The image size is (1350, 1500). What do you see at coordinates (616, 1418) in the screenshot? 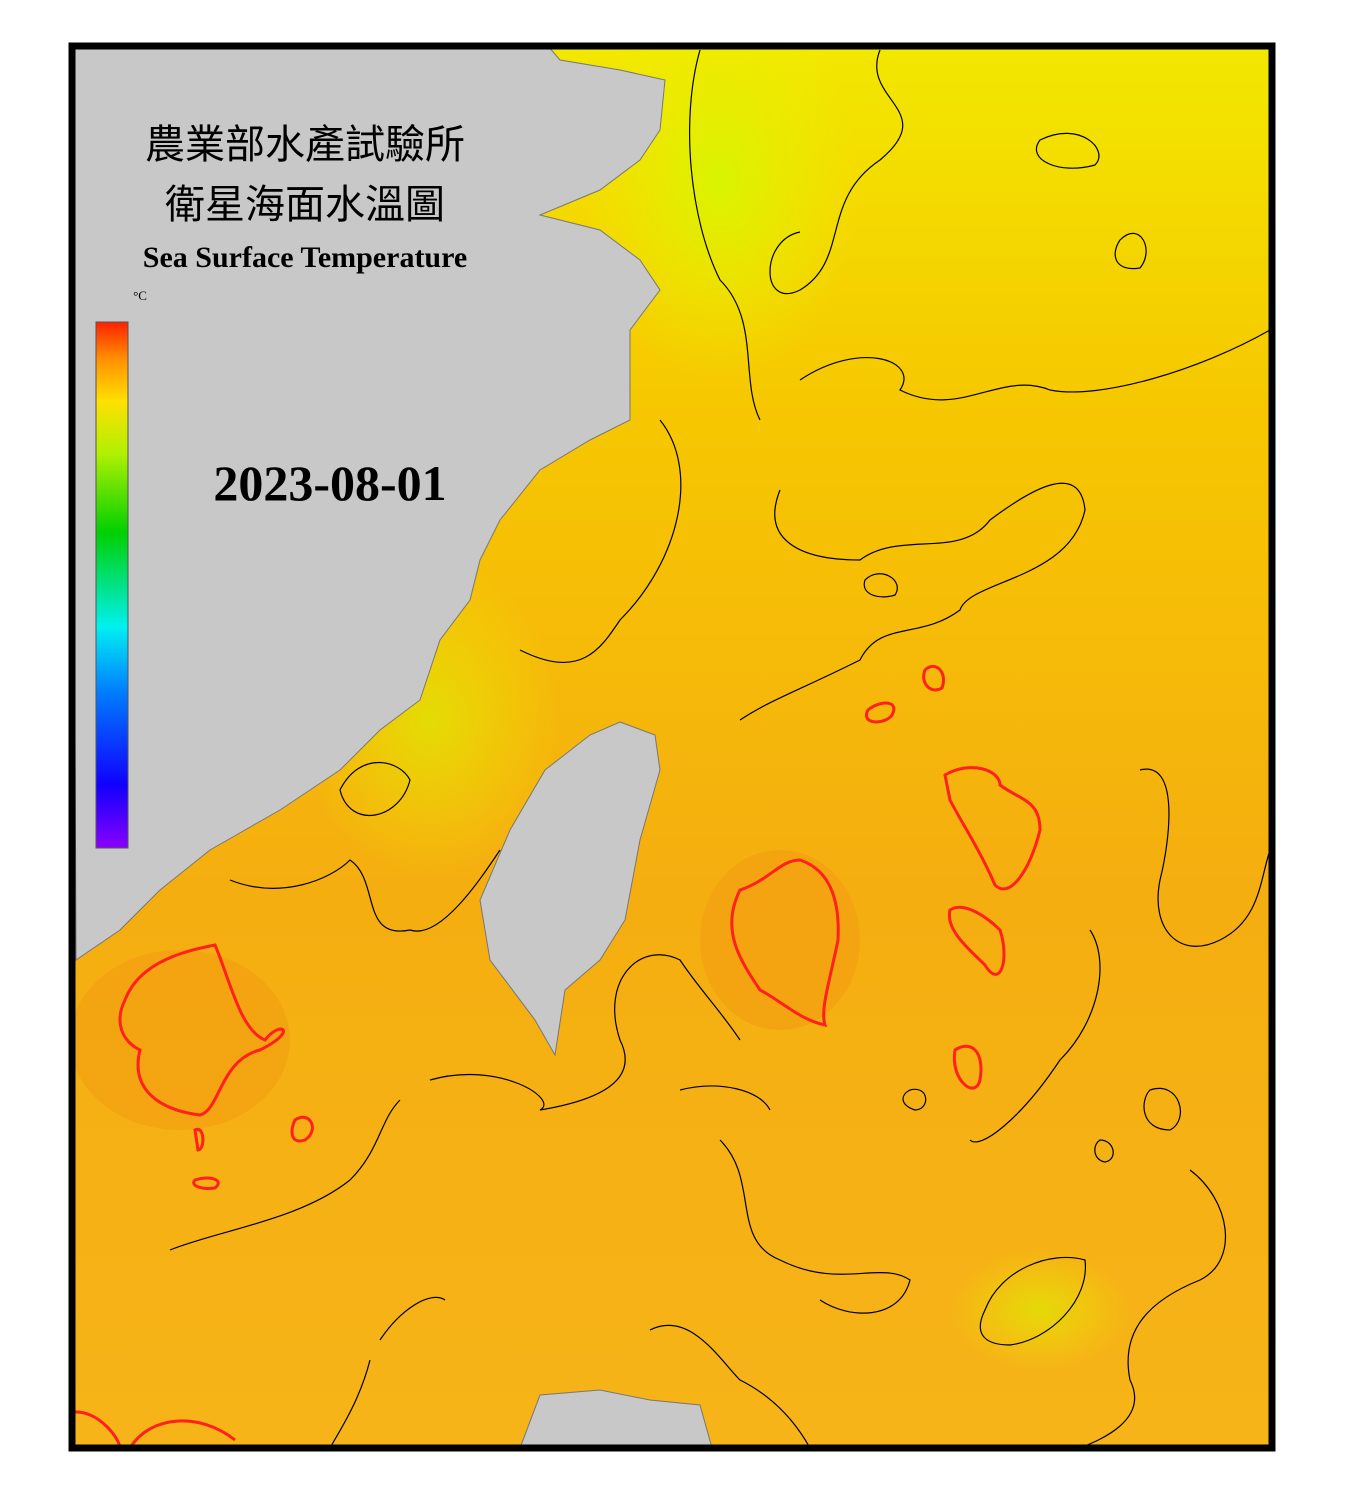
I see `luzon` at bounding box center [616, 1418].